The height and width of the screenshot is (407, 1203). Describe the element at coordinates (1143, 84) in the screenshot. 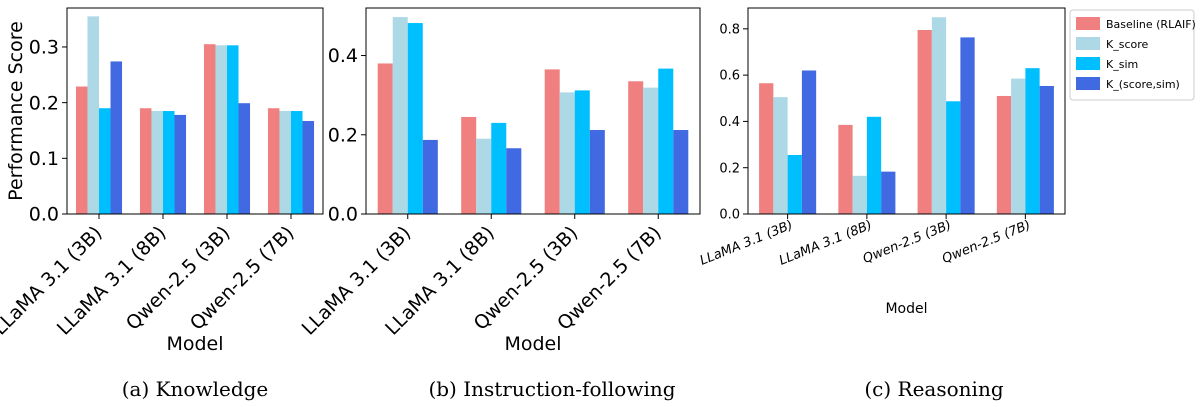

I see `legend-label-k-score-sim: K_(score,sim)` at that location.